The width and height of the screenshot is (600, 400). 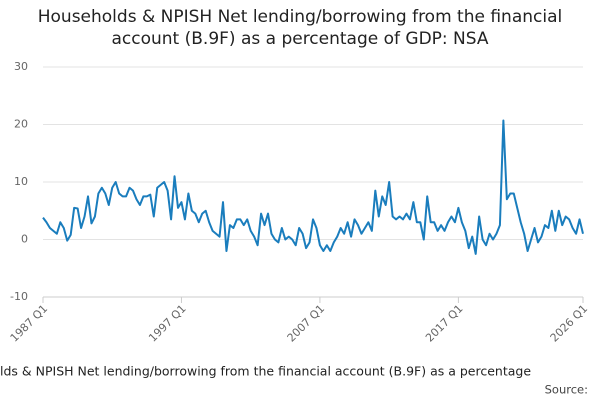 What do you see at coordinates (21, 181) in the screenshot?
I see `y-tick-label: 10` at bounding box center [21, 181].